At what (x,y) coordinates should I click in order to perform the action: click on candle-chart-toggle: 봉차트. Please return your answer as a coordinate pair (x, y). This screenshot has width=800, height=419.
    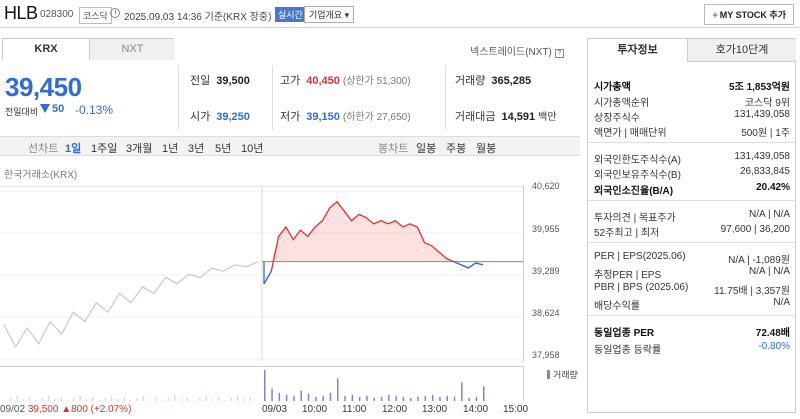
    Looking at the image, I should click on (393, 149).